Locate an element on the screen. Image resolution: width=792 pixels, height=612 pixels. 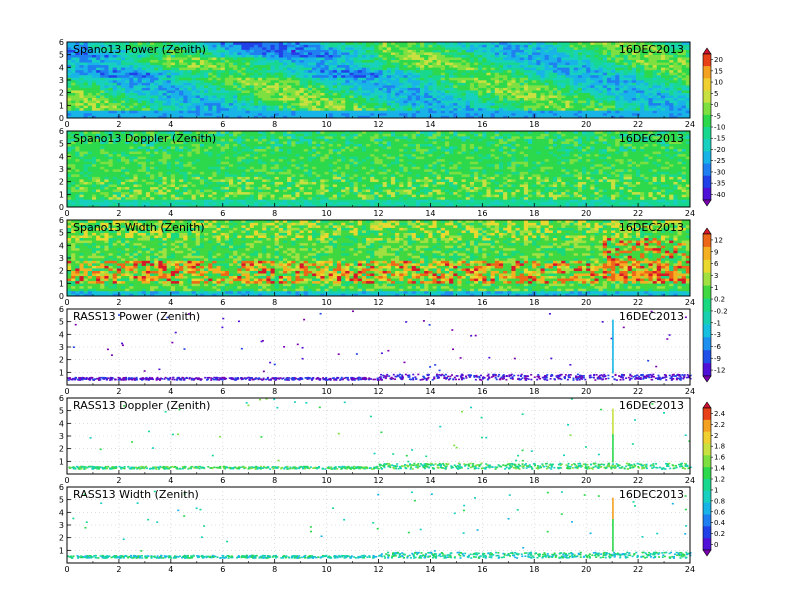
x-tick-label: 20 is located at coordinates (586, 124).